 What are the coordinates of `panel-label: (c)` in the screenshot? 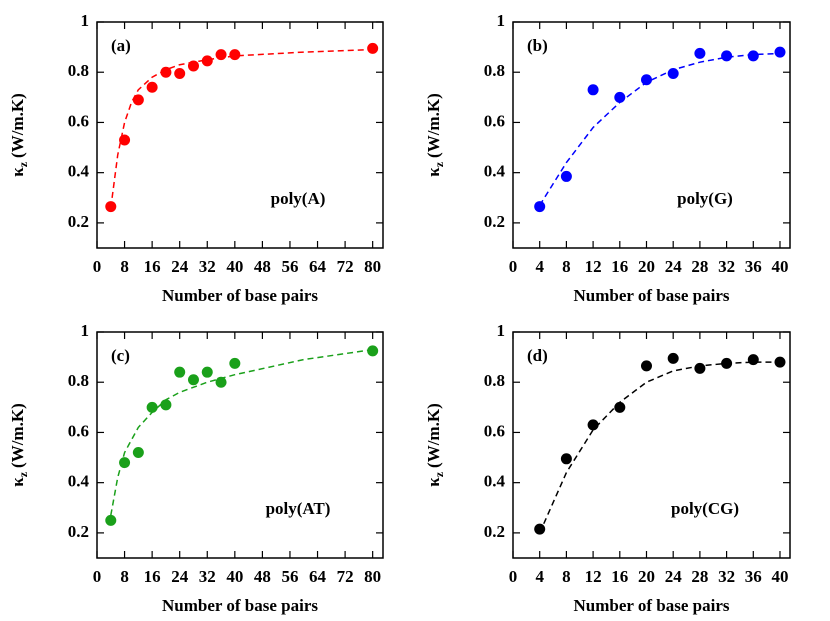 It's located at (120, 355).